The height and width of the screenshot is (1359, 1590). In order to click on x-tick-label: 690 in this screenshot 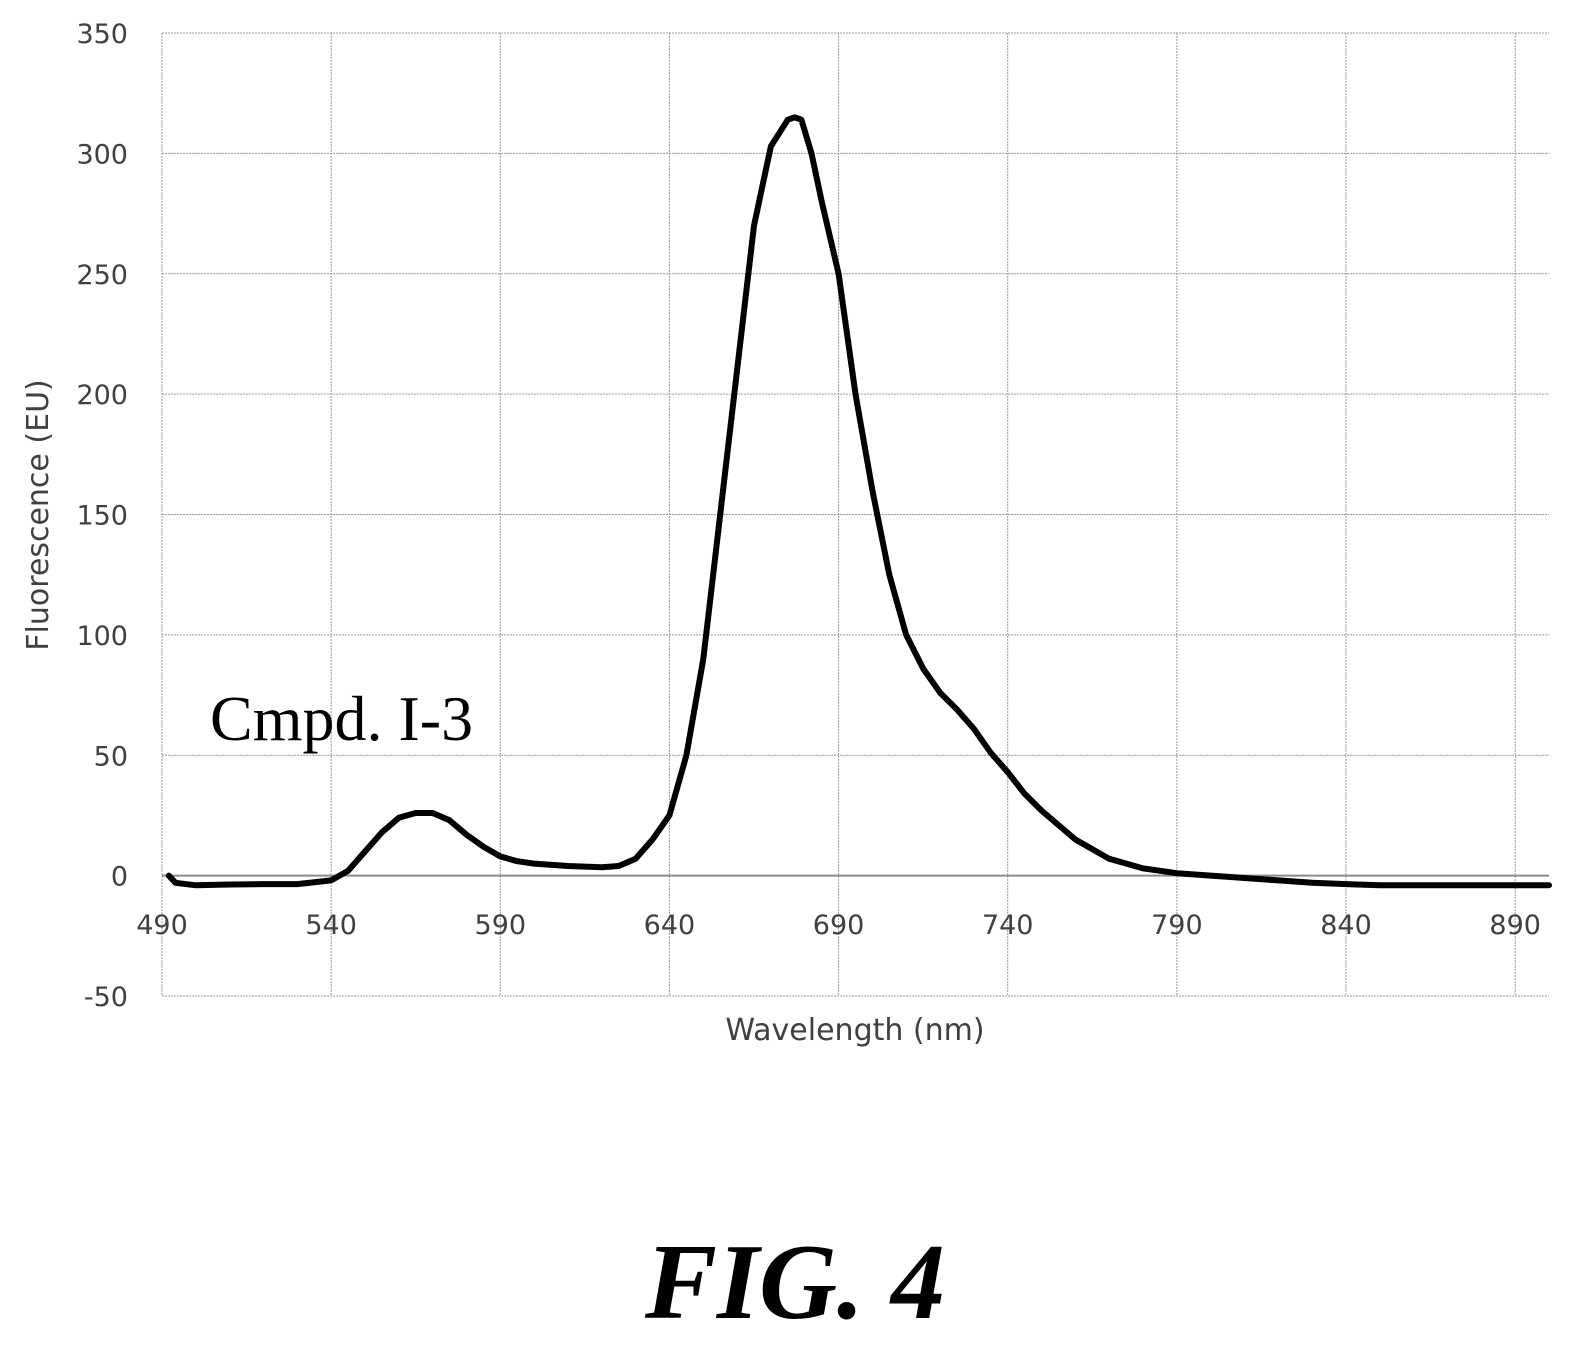, I will do `click(839, 925)`.